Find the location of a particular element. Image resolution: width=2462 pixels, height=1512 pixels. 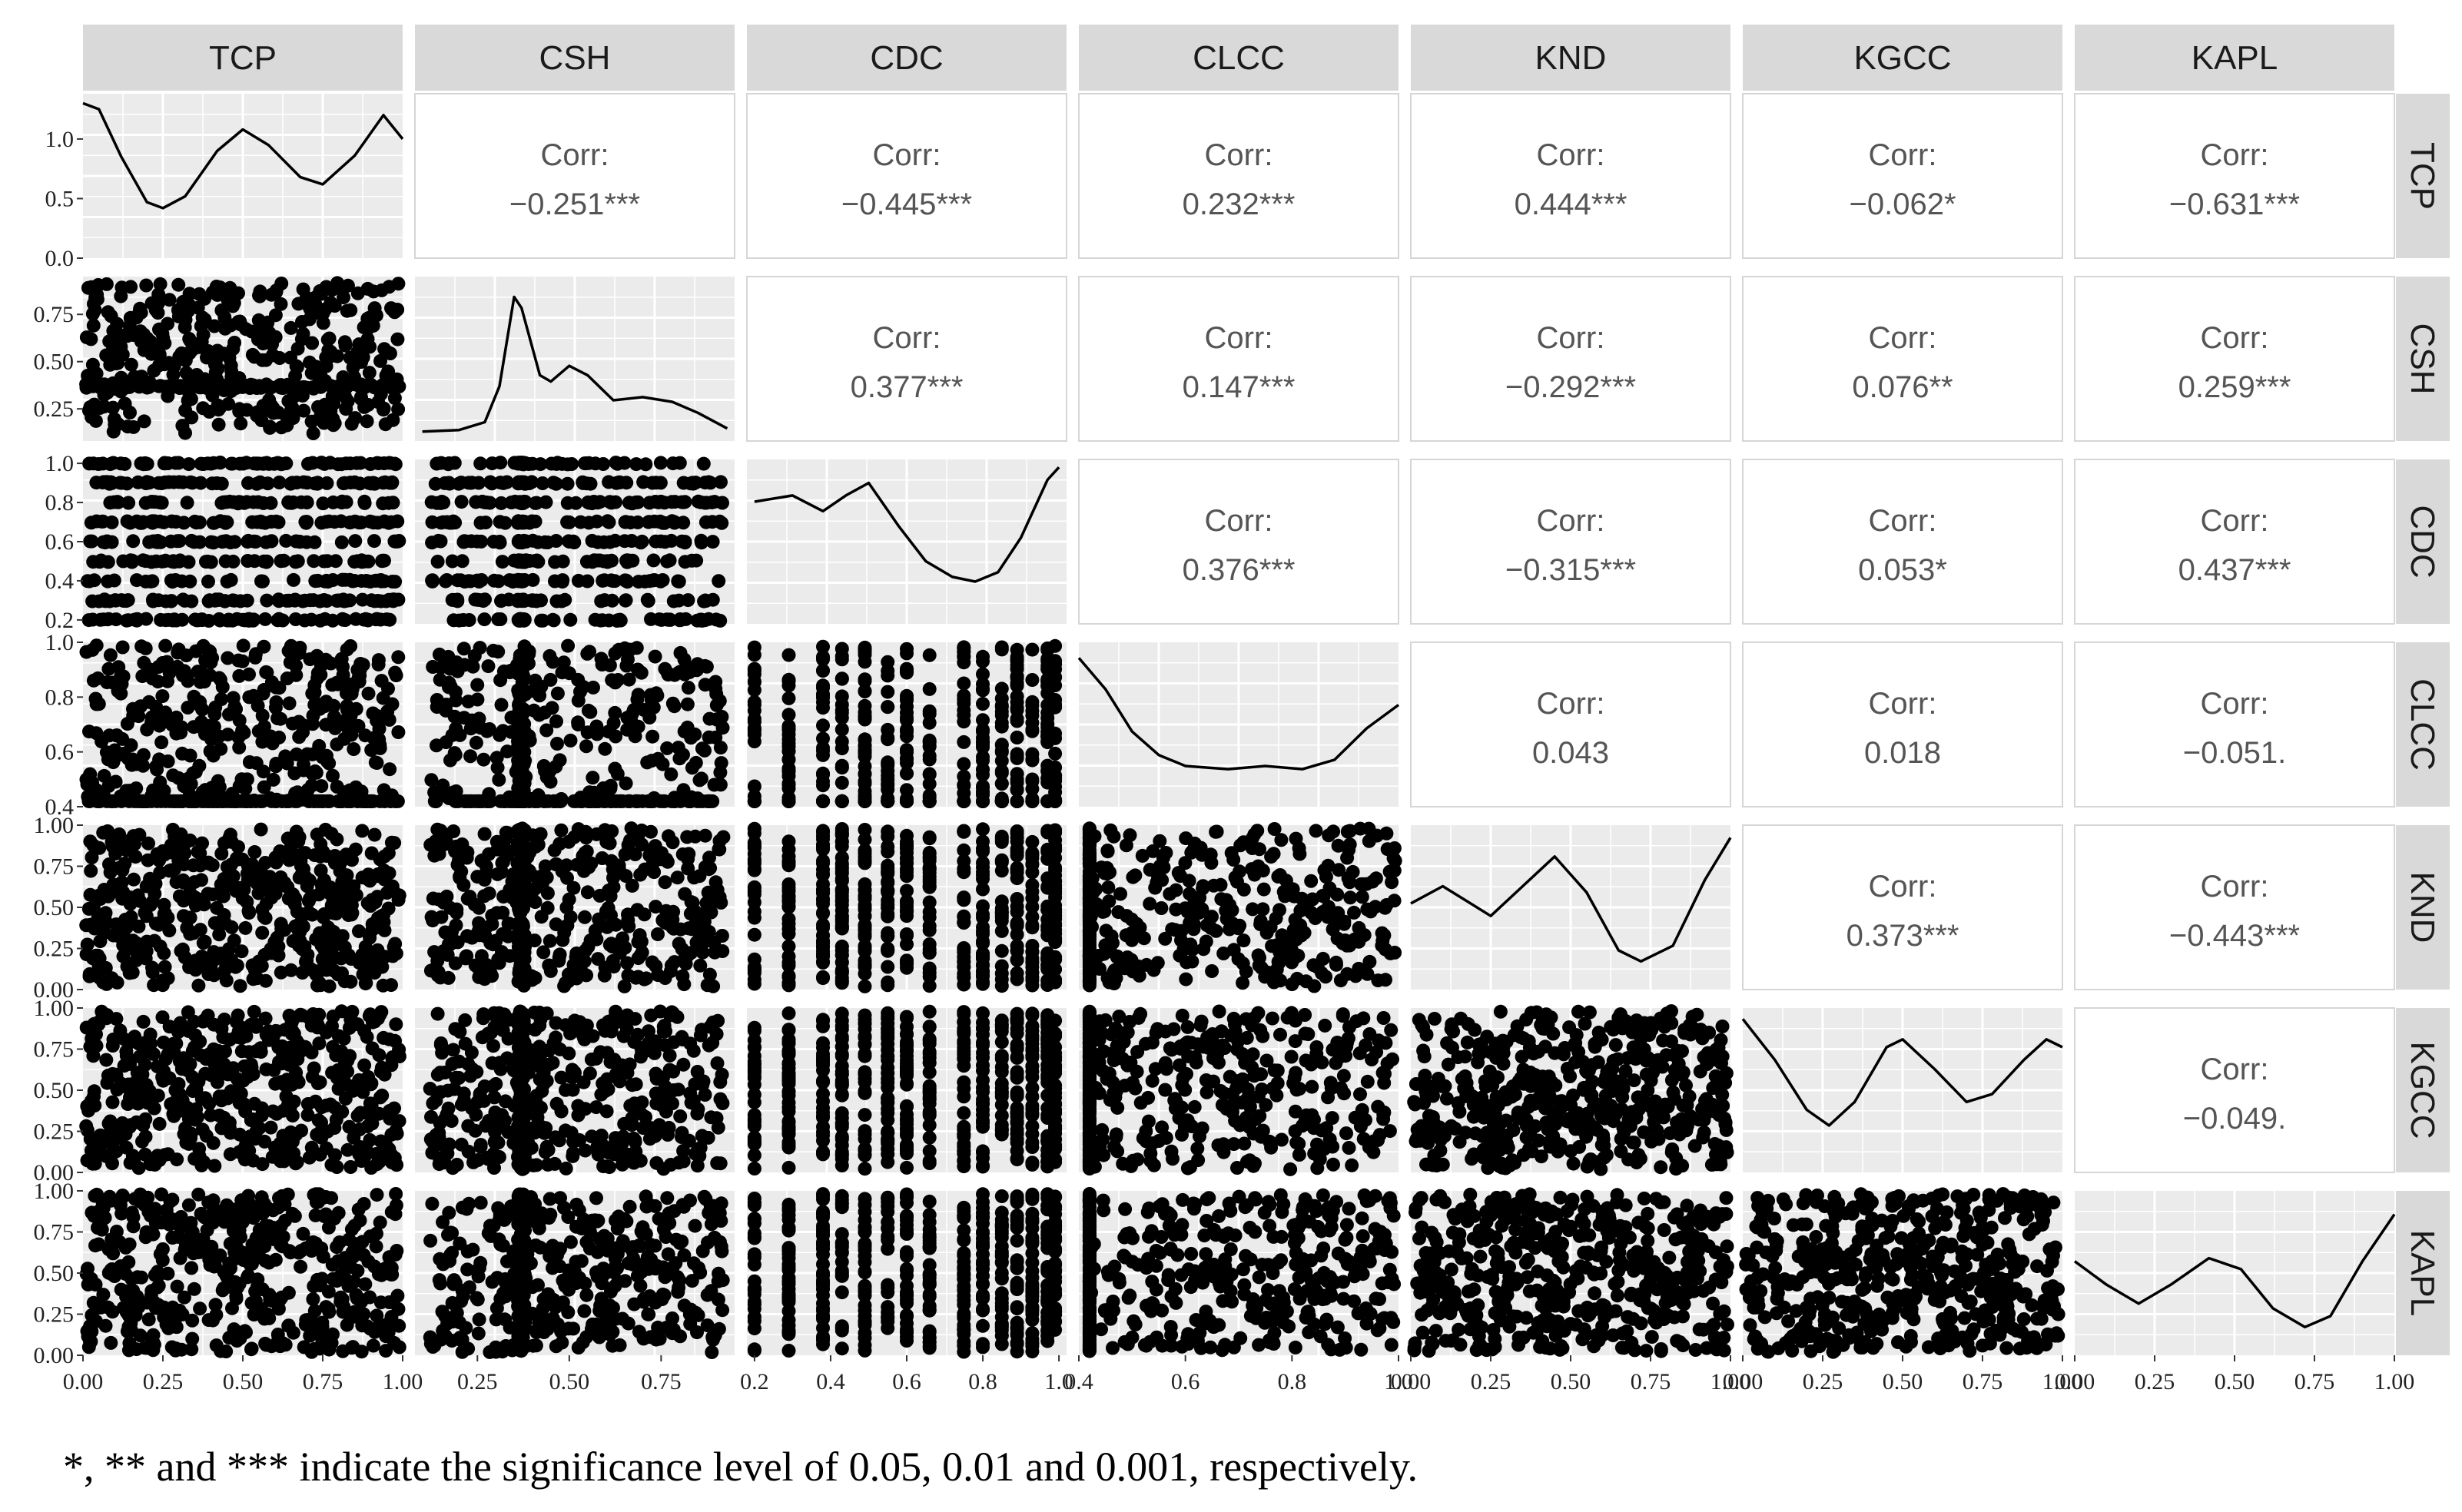

corr-value: 0.018 is located at coordinates (1902, 753).